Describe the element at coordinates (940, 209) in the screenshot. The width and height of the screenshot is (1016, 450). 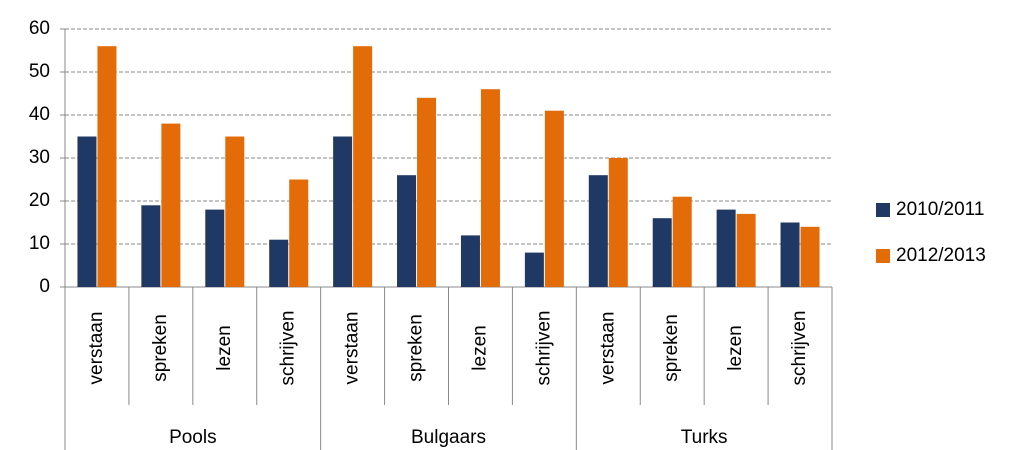
I see `legend-label: 2010/2011` at that location.